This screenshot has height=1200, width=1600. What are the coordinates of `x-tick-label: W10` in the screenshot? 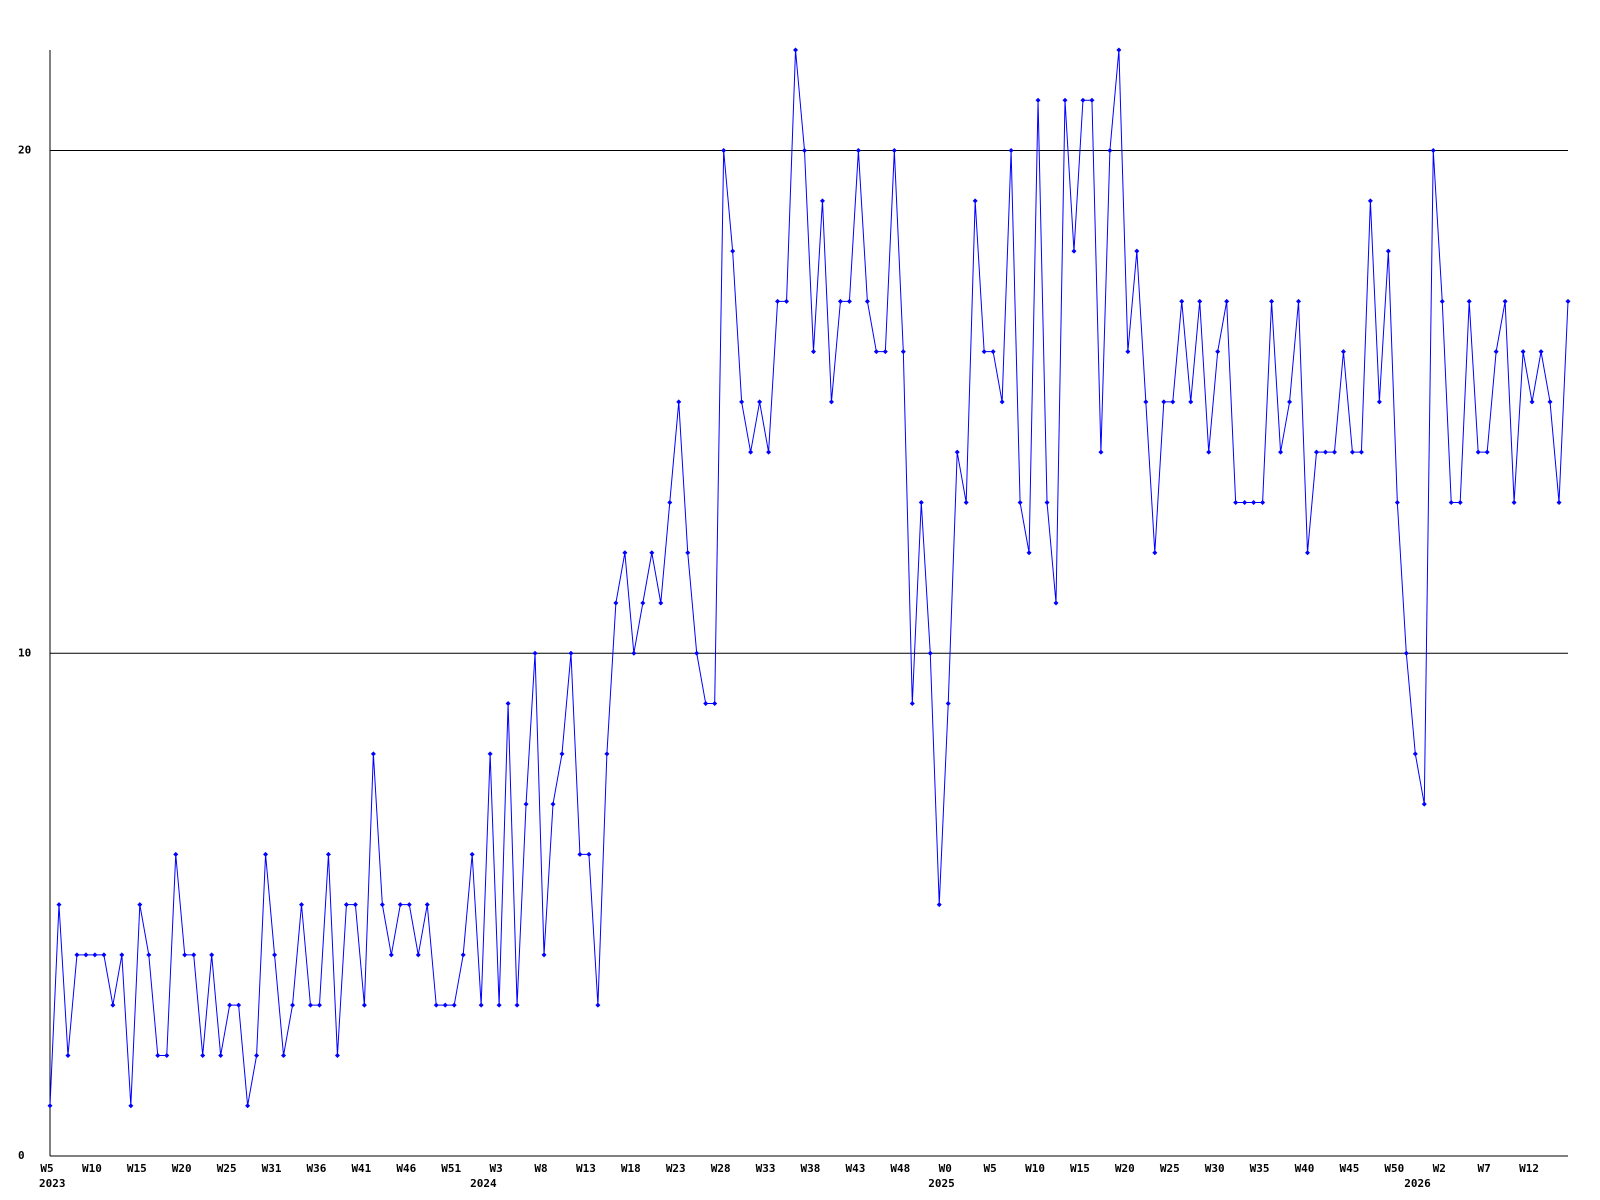 It's located at (92, 1168).